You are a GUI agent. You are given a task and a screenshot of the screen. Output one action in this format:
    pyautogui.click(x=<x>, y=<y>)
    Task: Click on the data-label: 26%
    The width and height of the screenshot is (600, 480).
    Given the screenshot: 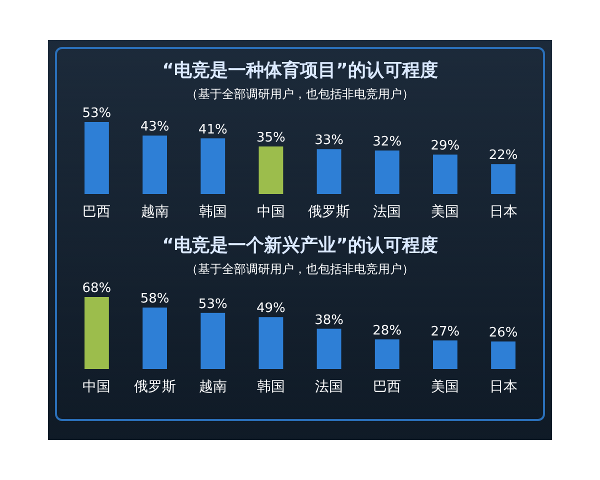 What is the action you would take?
    pyautogui.click(x=503, y=332)
    